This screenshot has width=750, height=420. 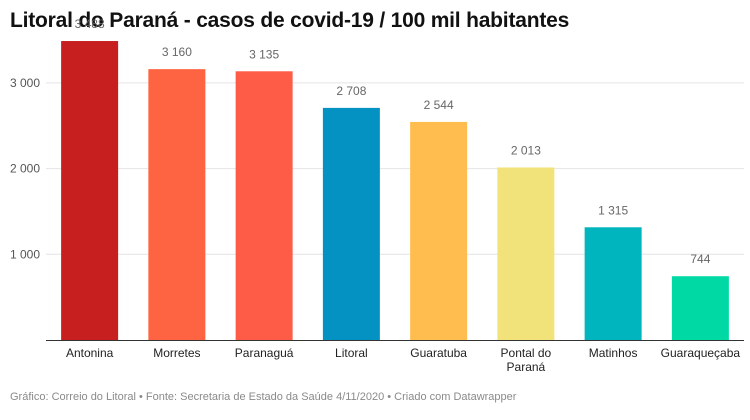 What do you see at coordinates (90, 353) in the screenshot?
I see `x-tick-label: Antonina` at bounding box center [90, 353].